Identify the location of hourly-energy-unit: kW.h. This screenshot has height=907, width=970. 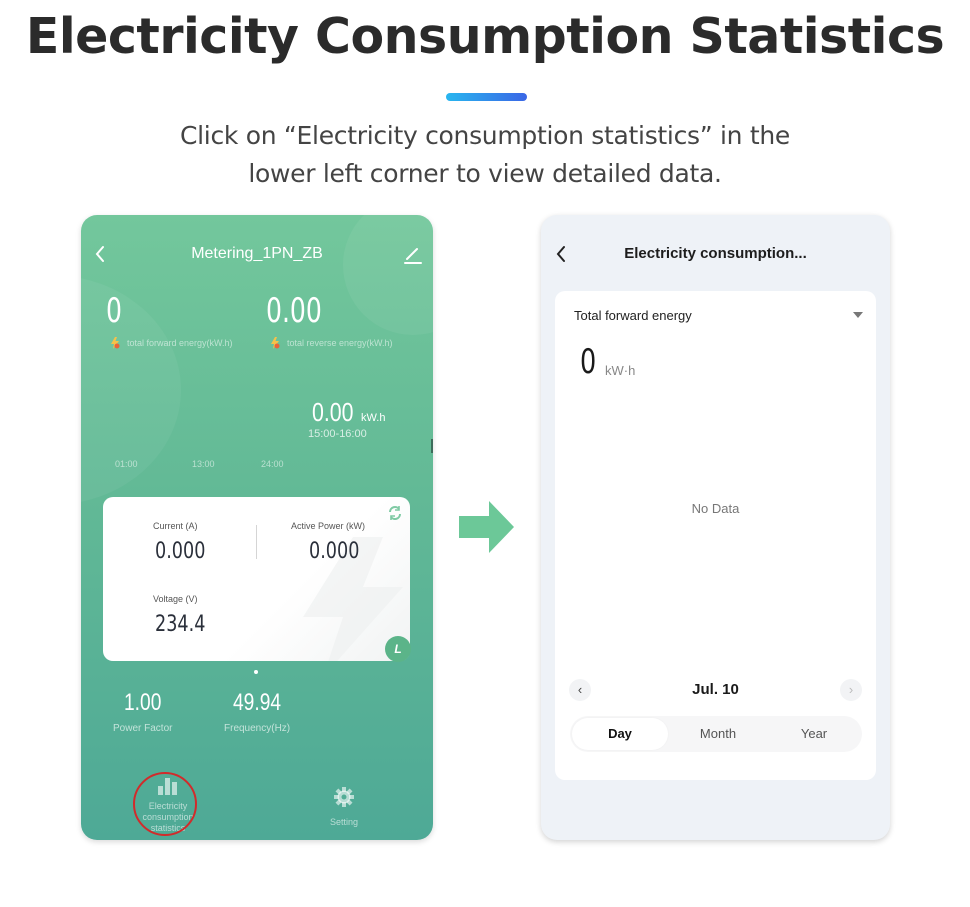
(373, 418).